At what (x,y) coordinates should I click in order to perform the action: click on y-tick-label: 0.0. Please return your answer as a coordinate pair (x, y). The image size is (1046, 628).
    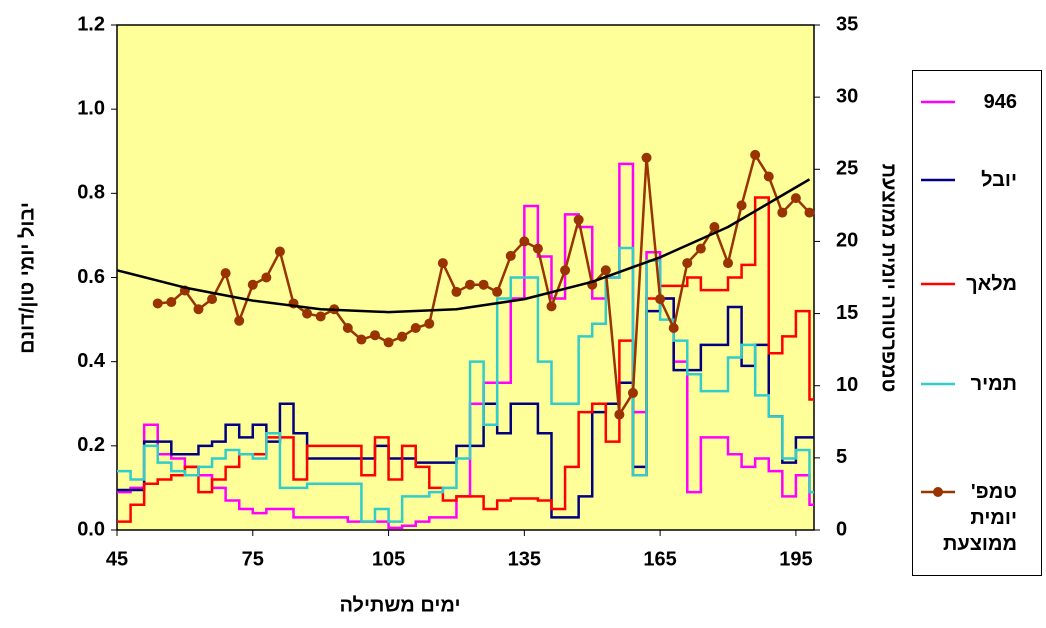
    Looking at the image, I should click on (91, 529).